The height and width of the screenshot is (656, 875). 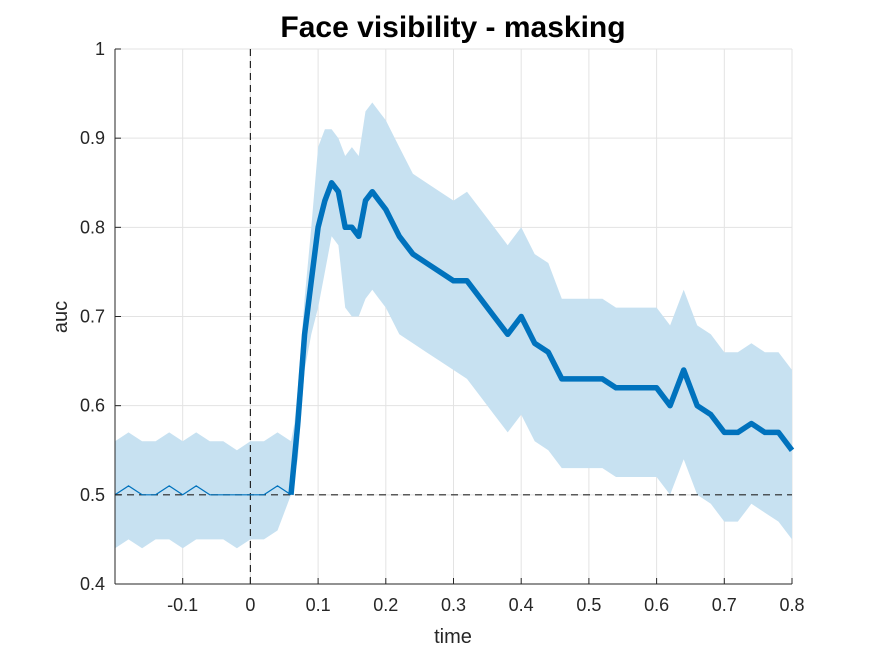 What do you see at coordinates (791, 605) in the screenshot?
I see `x-tick-label: 0.8` at bounding box center [791, 605].